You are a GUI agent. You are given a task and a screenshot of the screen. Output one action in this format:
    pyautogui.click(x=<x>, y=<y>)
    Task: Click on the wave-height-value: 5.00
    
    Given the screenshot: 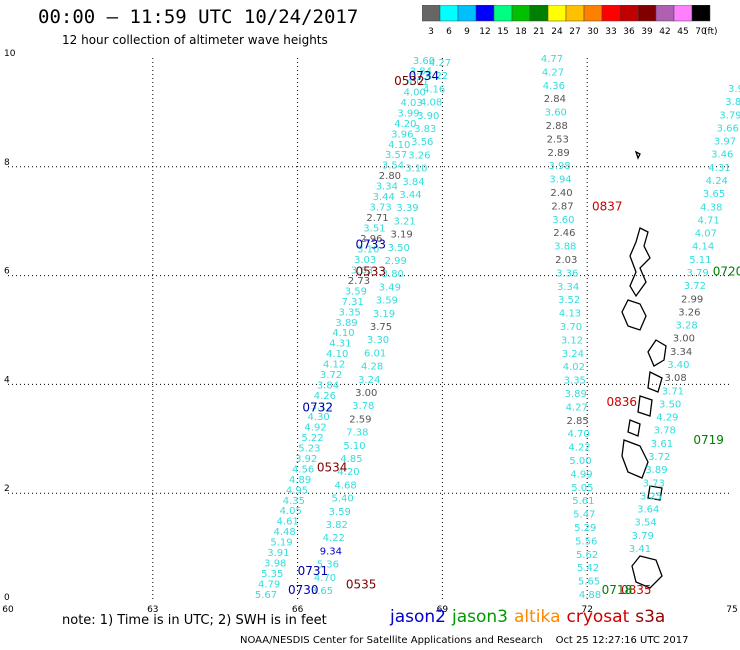 What is the action you would take?
    pyautogui.click(x=580, y=461)
    